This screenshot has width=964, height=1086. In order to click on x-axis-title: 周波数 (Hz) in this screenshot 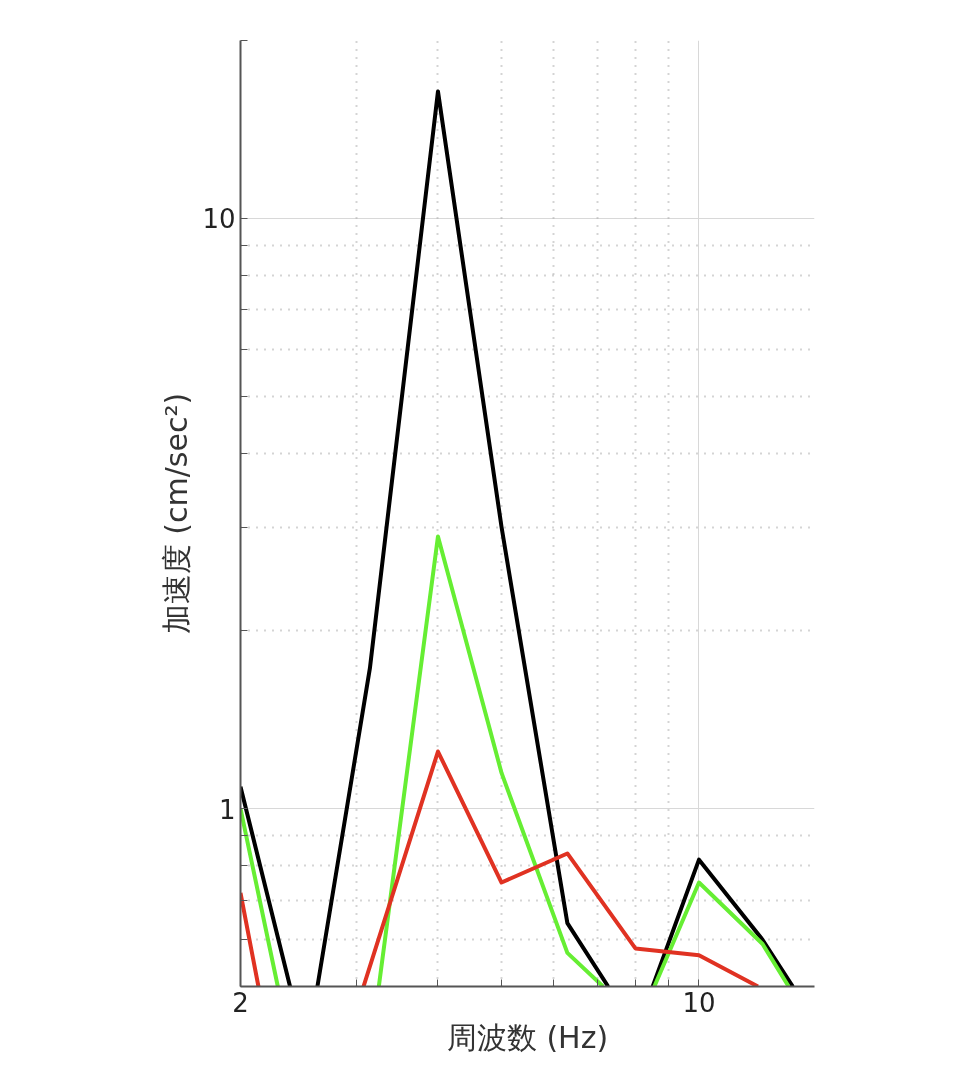, I will do `click(527, 1037)`.